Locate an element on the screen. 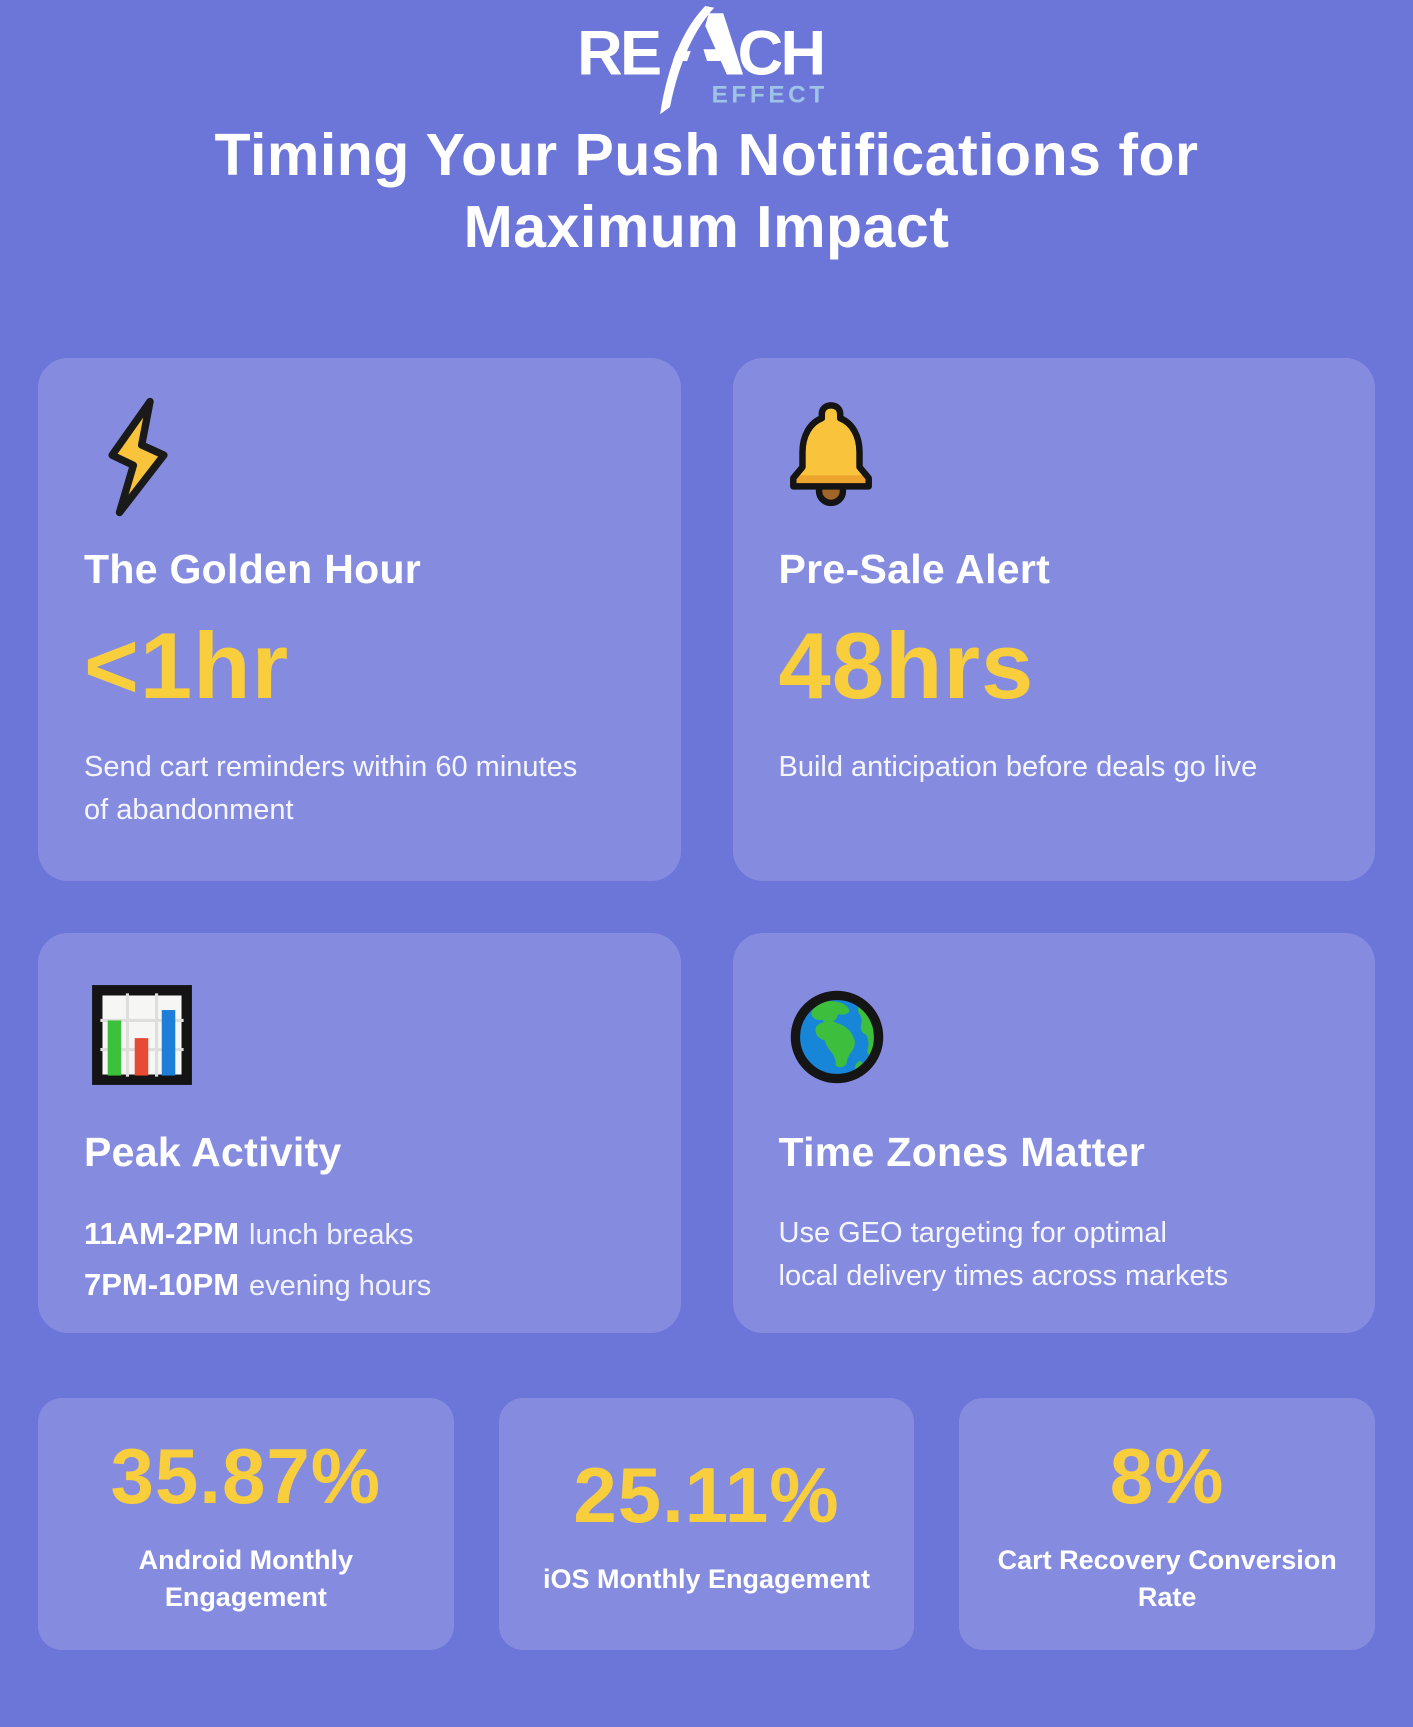  card-title: The Golden Hour is located at coordinates (253, 568).